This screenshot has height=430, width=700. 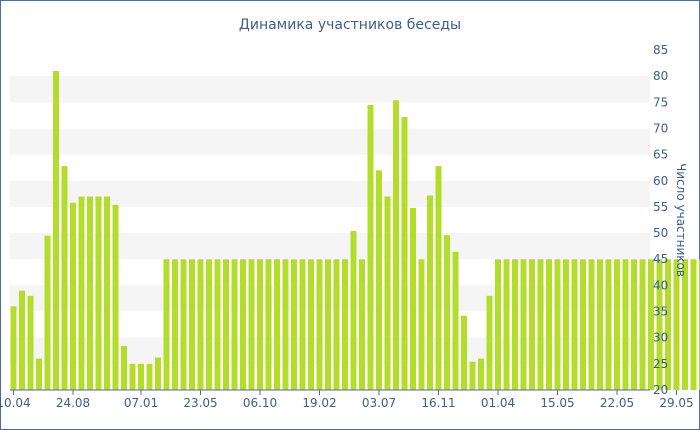 I want to click on y-axis-label: Число участников, so click(x=681, y=220).